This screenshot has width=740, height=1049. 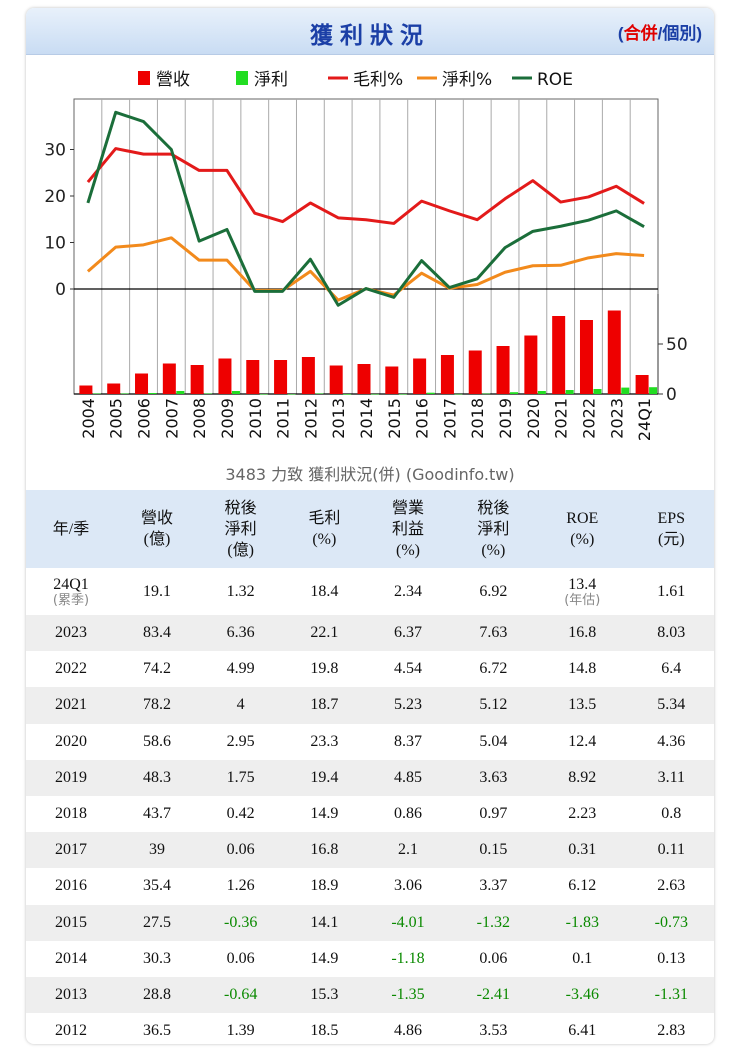 What do you see at coordinates (408, 529) in the screenshot?
I see `header-operating-margin: 營業 利益 (%)` at bounding box center [408, 529].